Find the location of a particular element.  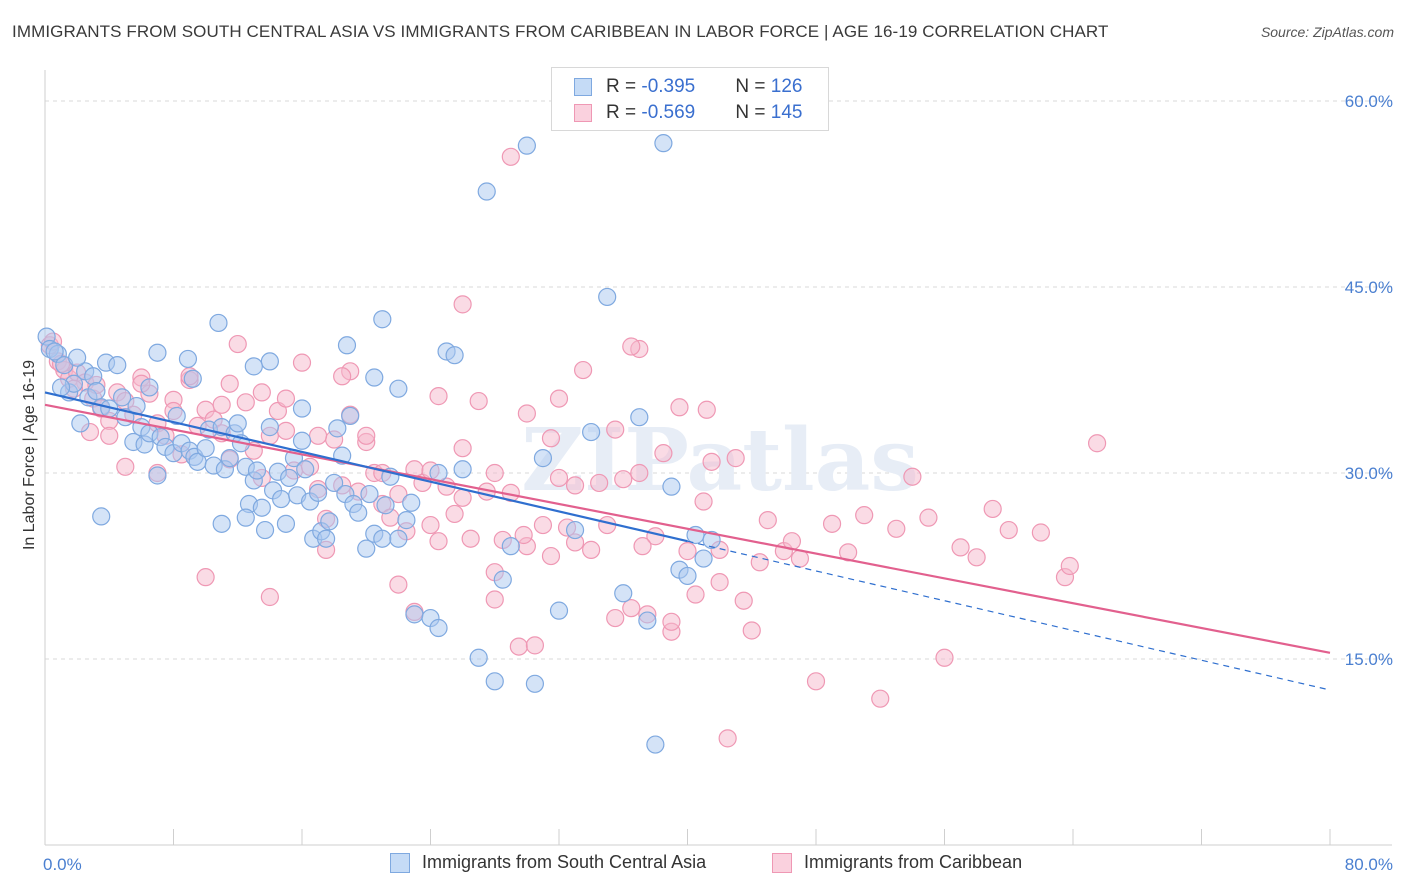

x-tick-label: 80.0% is located at coordinates (1369, 864).